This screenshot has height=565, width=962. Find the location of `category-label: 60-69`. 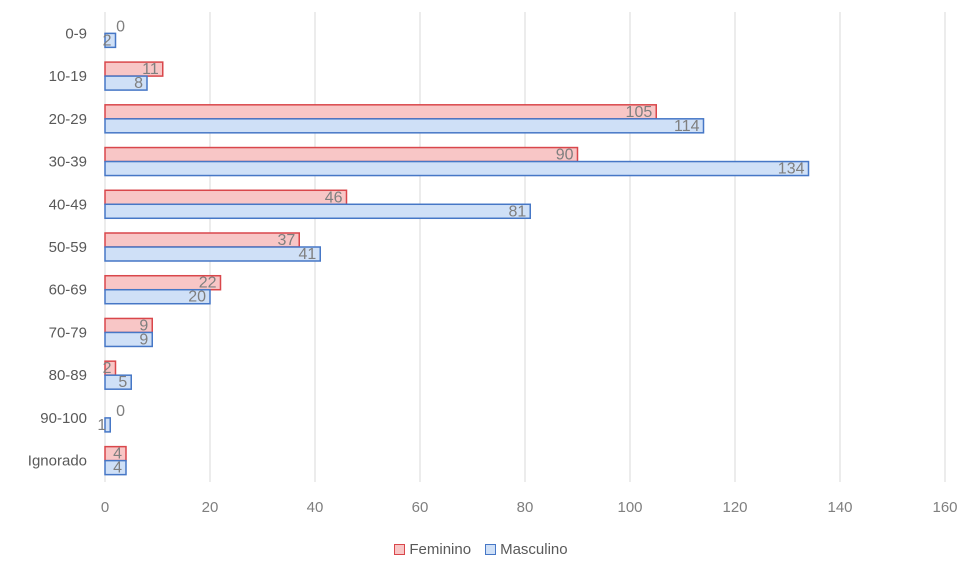

category-label: 60-69 is located at coordinates (68, 290).